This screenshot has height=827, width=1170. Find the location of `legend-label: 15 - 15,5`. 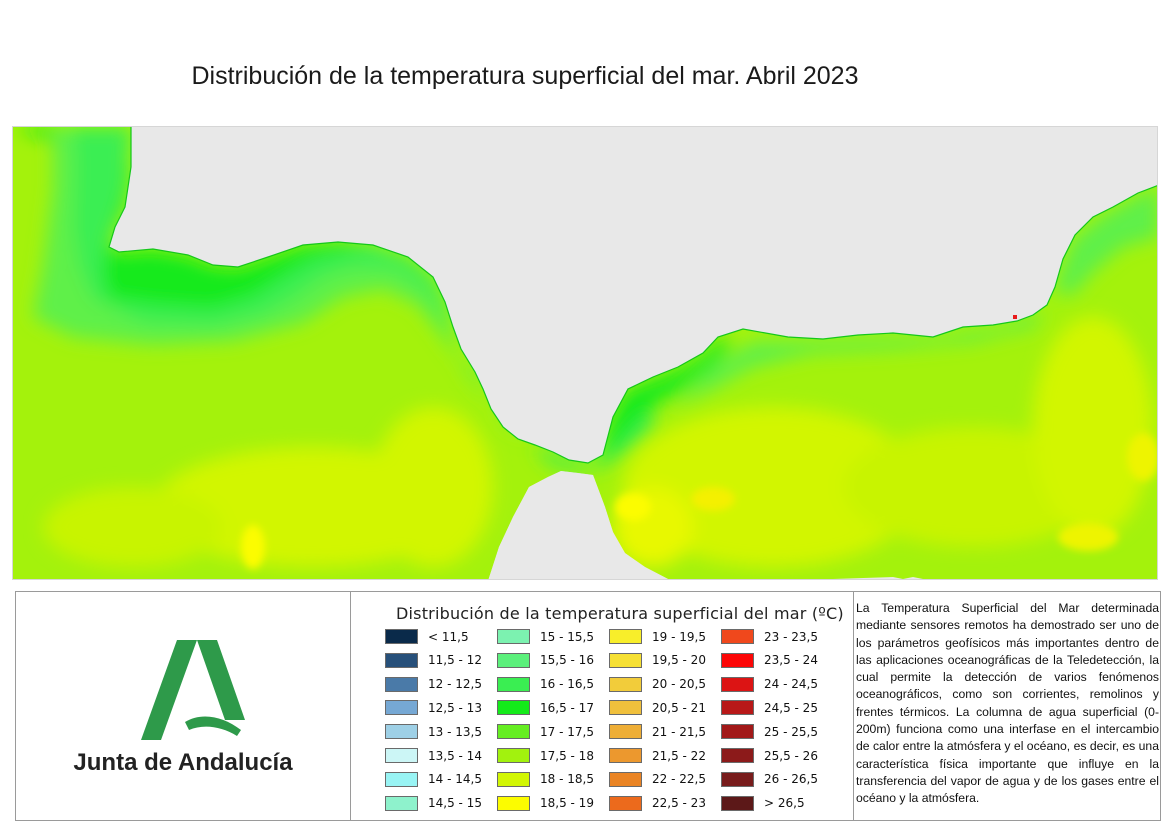

legend-label: 15 - 15,5 is located at coordinates (567, 636).